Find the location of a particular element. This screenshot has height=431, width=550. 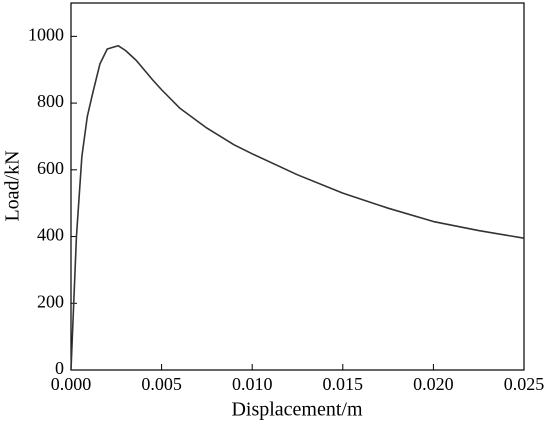

y-tick-label: 800 is located at coordinates (50, 101).